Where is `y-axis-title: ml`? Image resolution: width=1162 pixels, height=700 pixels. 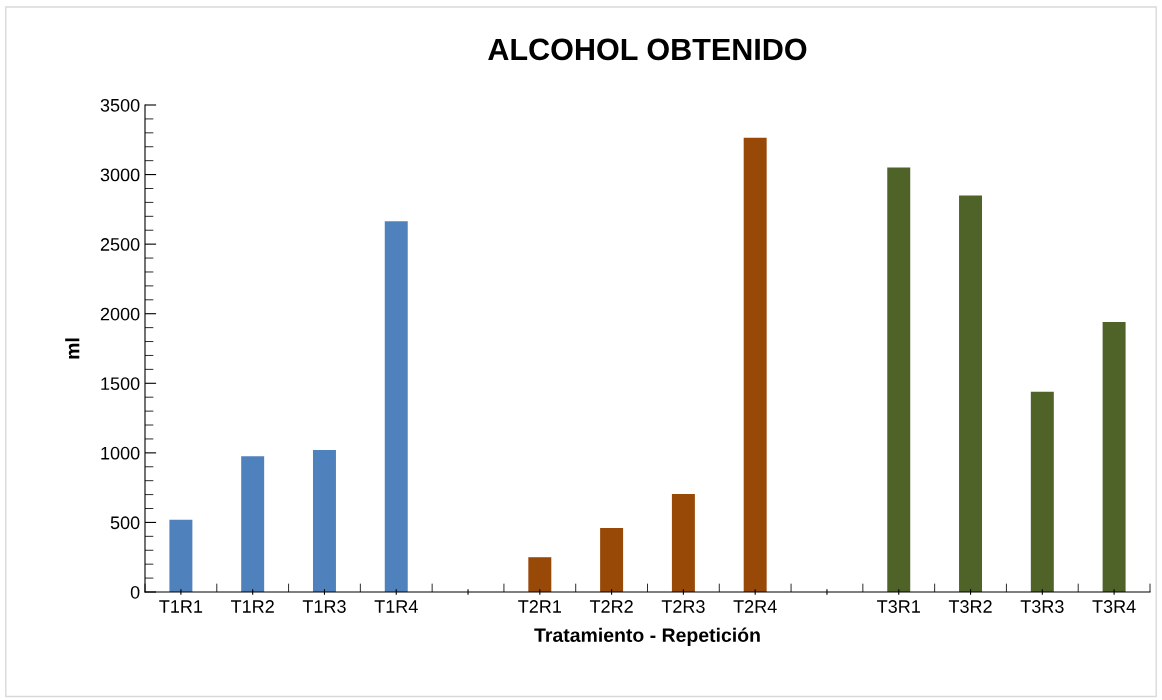
y-axis-title: ml is located at coordinates (72, 348).